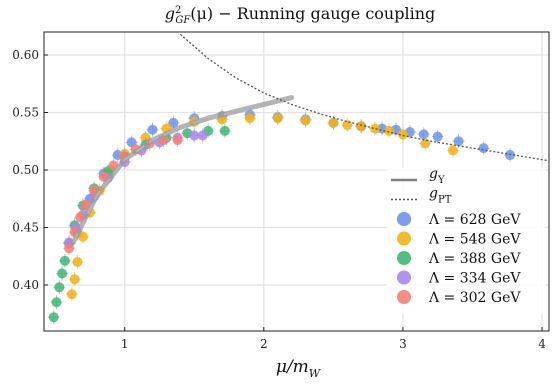 This screenshot has height=385, width=553. What do you see at coordinates (25, 55) in the screenshot?
I see `y-tick-label: 0.60` at bounding box center [25, 55].